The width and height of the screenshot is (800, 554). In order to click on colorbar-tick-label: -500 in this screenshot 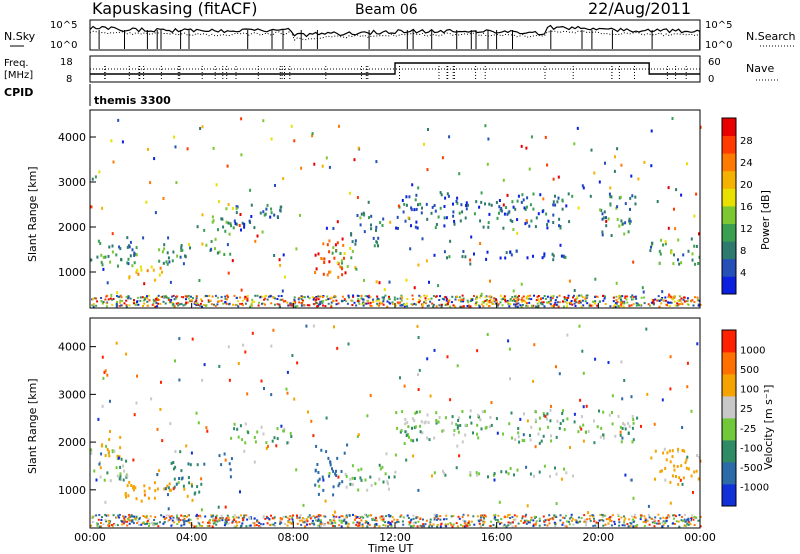, I will do `click(751, 468)`.